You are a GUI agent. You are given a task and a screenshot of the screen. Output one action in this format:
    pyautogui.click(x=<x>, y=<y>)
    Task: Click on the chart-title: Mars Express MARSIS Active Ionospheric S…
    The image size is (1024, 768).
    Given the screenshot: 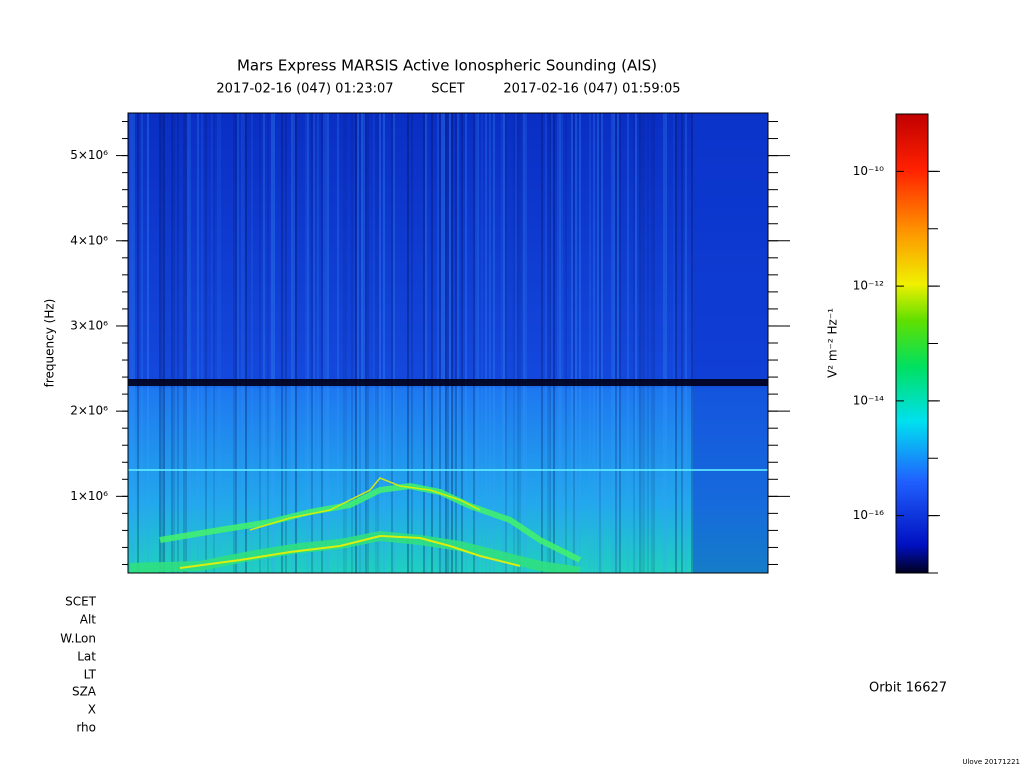 What is the action you would take?
    pyautogui.click(x=447, y=66)
    